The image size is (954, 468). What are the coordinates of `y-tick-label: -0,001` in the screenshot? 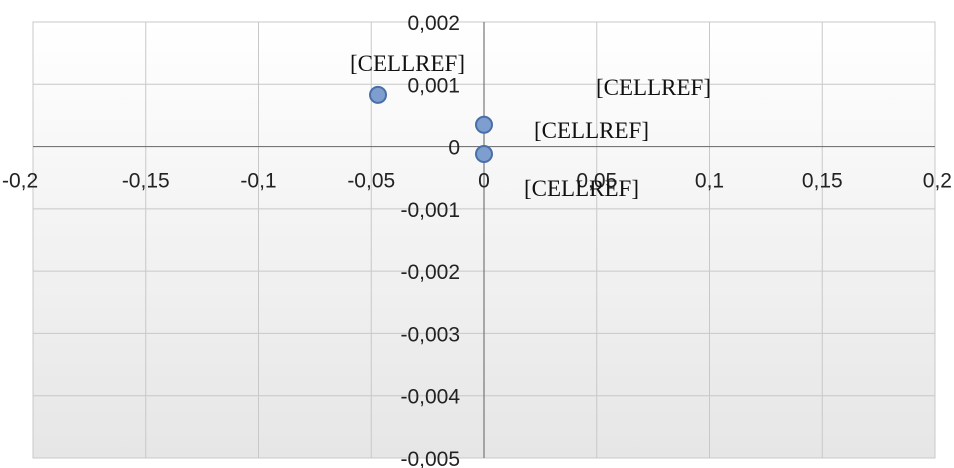 It's located at (430, 210).